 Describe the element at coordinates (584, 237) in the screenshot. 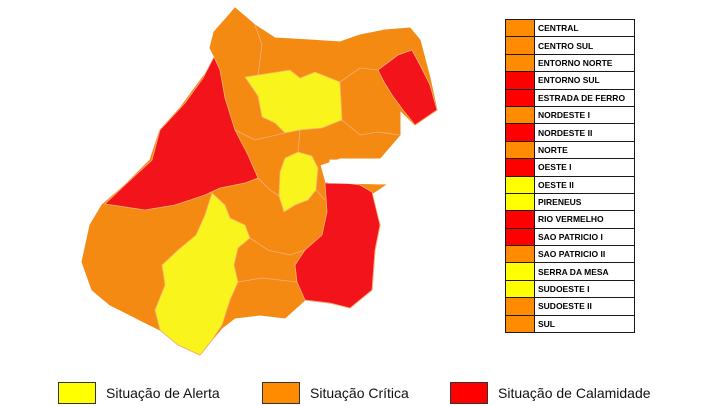

I see `region-name: SAO PATRICIO I` at that location.